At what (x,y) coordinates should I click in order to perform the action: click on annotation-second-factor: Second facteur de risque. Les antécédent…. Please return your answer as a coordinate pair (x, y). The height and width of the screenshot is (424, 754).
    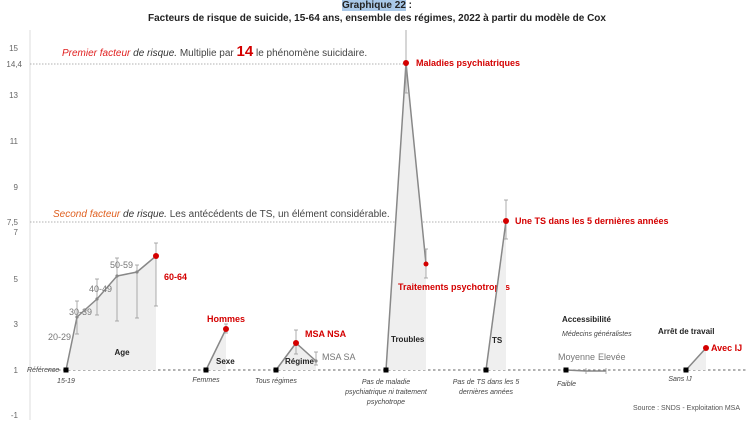
    Looking at the image, I should click on (221, 214).